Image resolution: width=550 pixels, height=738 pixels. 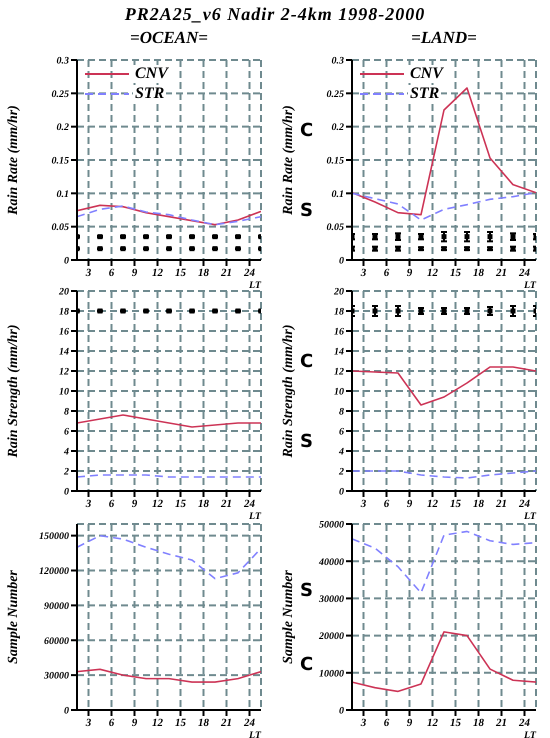 I want to click on chart-title: PR2A25_v6 Nadir 2-4km 1998-2000, so click(x=275, y=14).